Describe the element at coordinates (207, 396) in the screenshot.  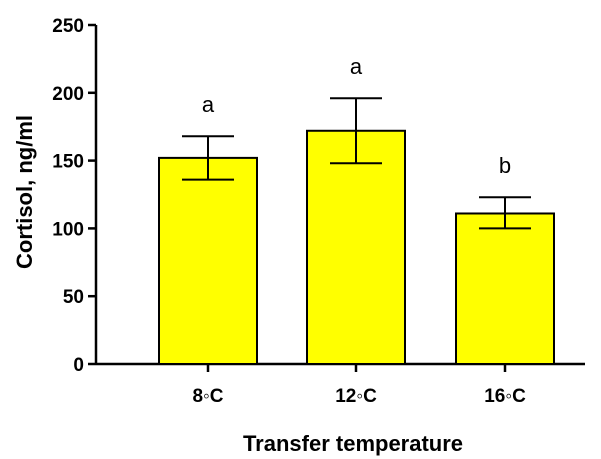
I see `x-tick-label: 8◦C` at that location.